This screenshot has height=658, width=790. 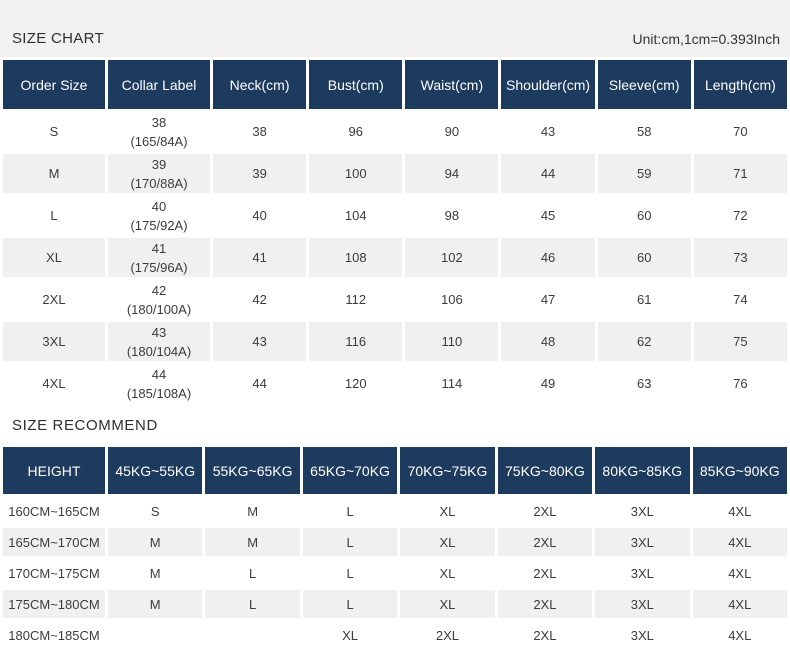 I want to click on collar-number: 42, so click(x=159, y=290).